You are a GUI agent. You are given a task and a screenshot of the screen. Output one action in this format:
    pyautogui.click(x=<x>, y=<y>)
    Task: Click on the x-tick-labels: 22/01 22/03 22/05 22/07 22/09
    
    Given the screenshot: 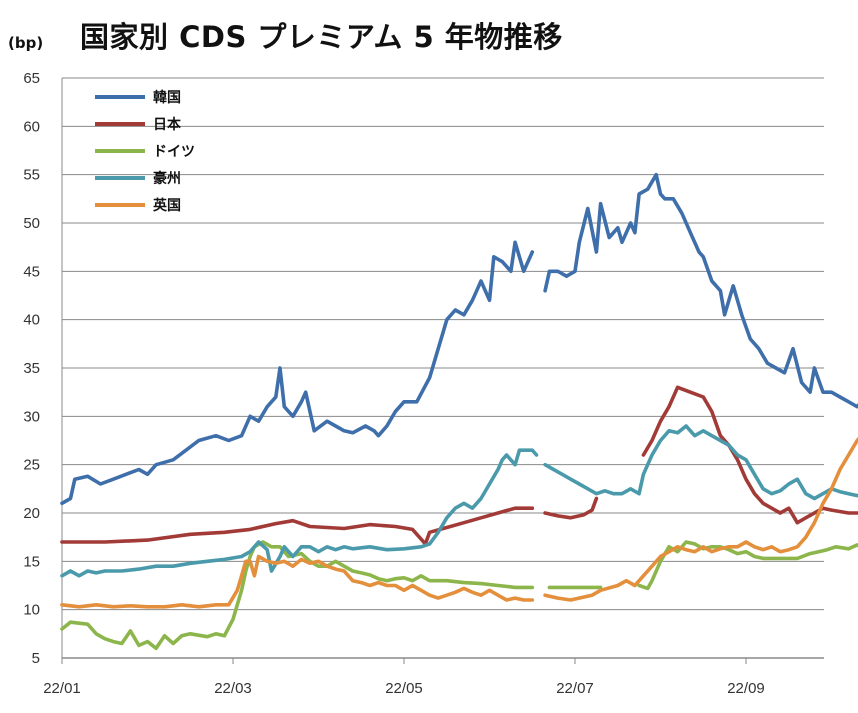 What is the action you would take?
    pyautogui.click(x=404, y=688)
    